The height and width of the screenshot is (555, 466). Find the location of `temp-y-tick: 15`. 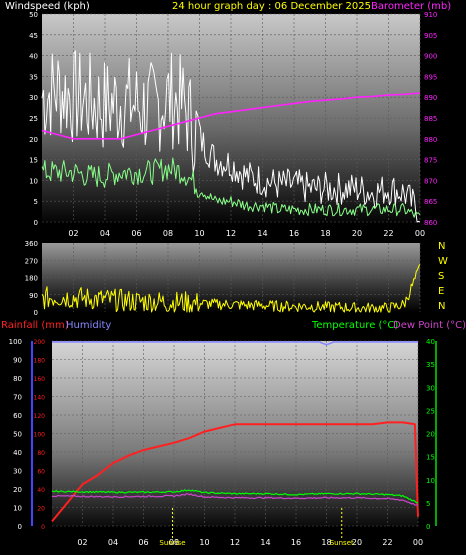

temp-y-tick: 15 is located at coordinates (430, 458).